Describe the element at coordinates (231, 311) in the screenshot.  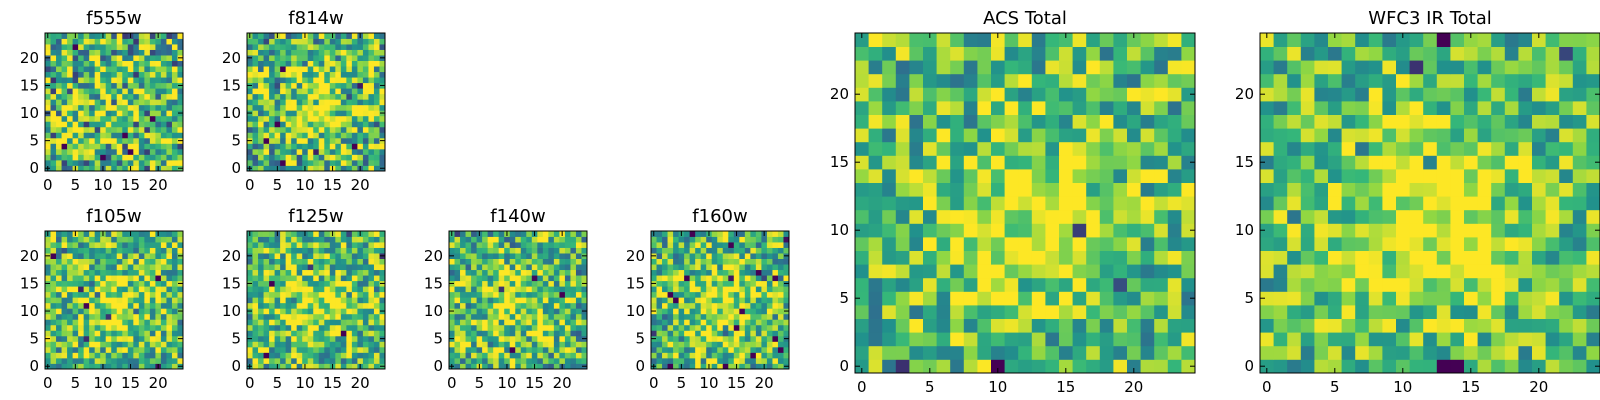
I see `y-tick-label: 10` at that location.